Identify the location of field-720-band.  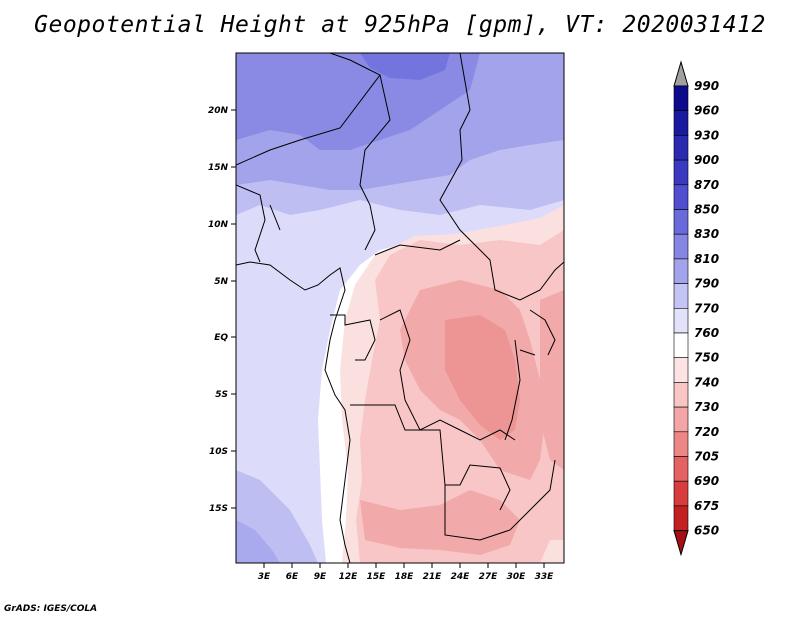
(482, 377).